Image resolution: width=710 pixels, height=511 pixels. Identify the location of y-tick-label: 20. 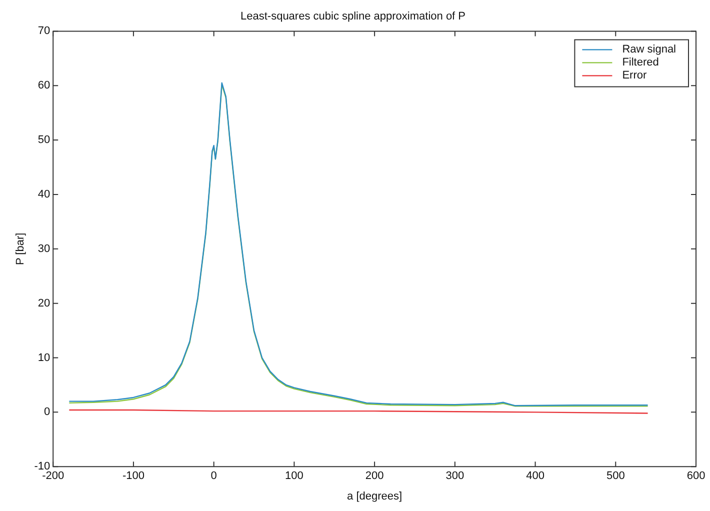
(44, 303).